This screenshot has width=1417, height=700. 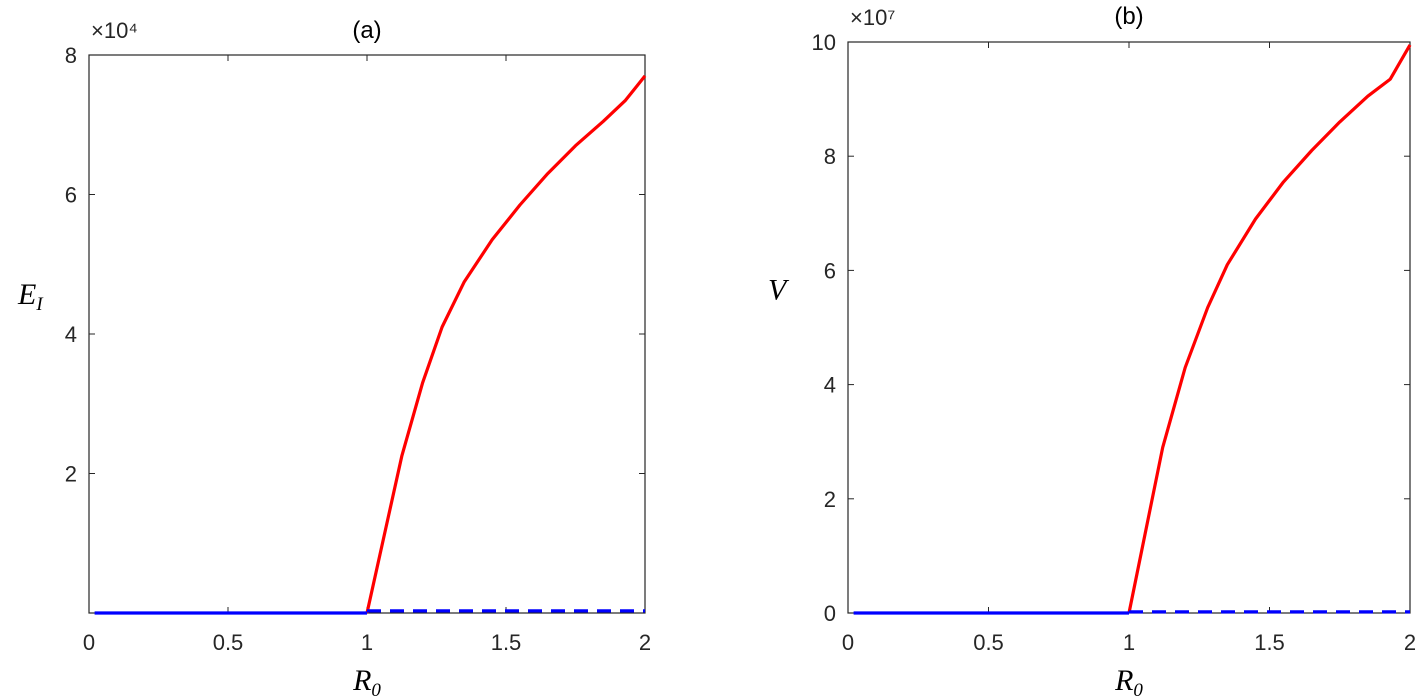 I want to click on y-axis-label: V, so click(x=779, y=290).